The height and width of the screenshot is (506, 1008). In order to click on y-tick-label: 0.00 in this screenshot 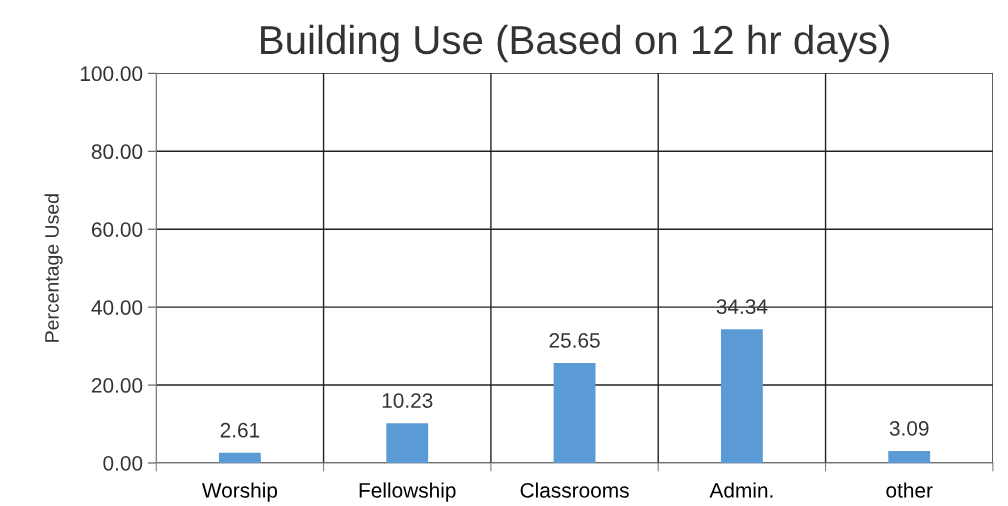, I will do `click(123, 463)`.